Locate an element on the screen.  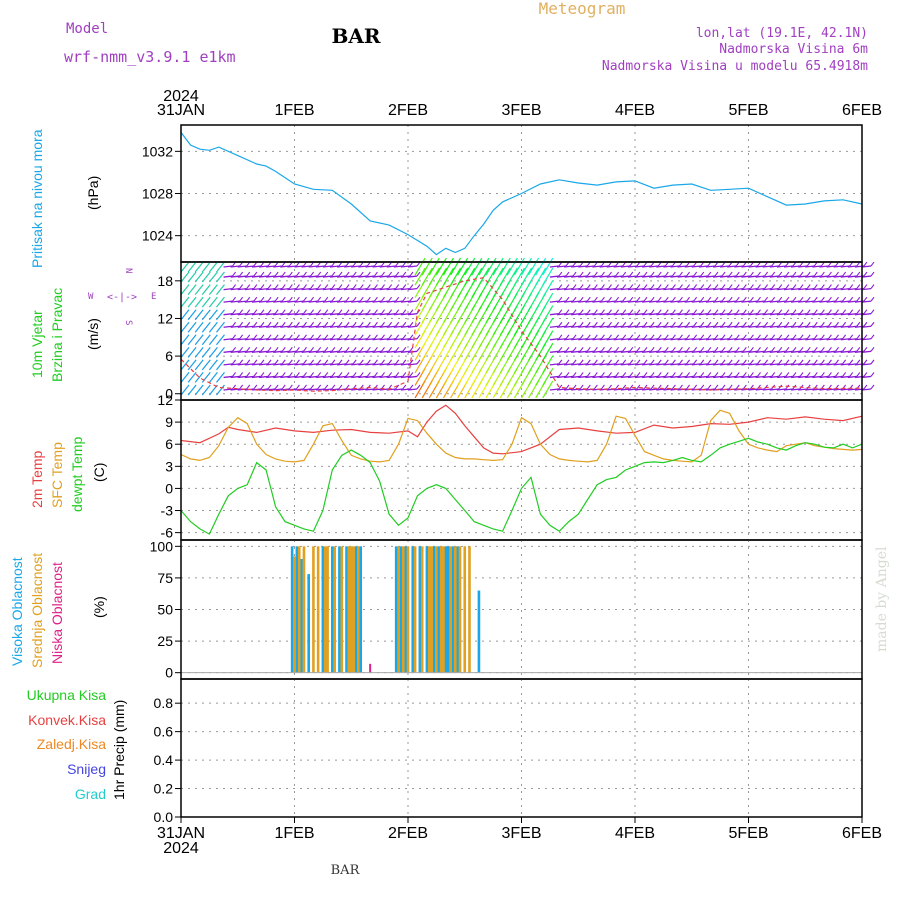
cloud-bar is located at coordinates (455, 609).